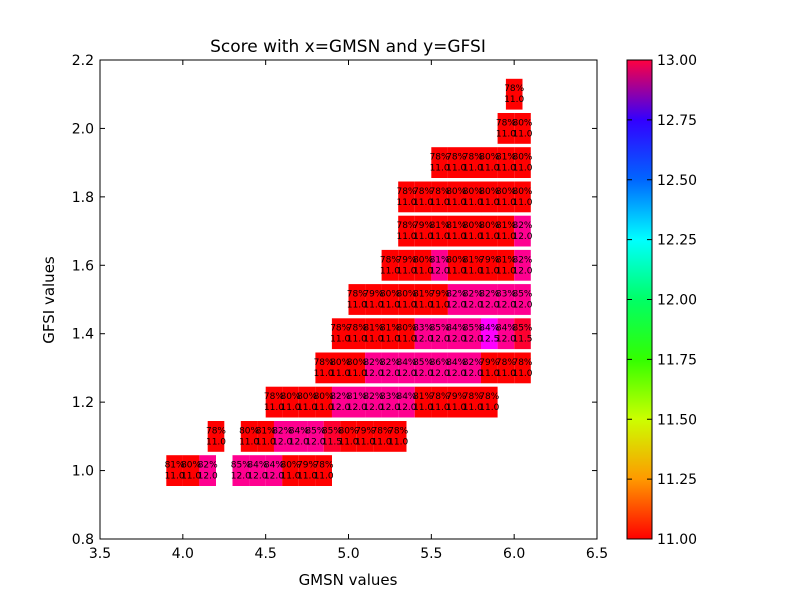 The height and width of the screenshot is (604, 800). Describe the element at coordinates (266, 554) in the screenshot. I see `x-tick-label: 4.5` at that location.